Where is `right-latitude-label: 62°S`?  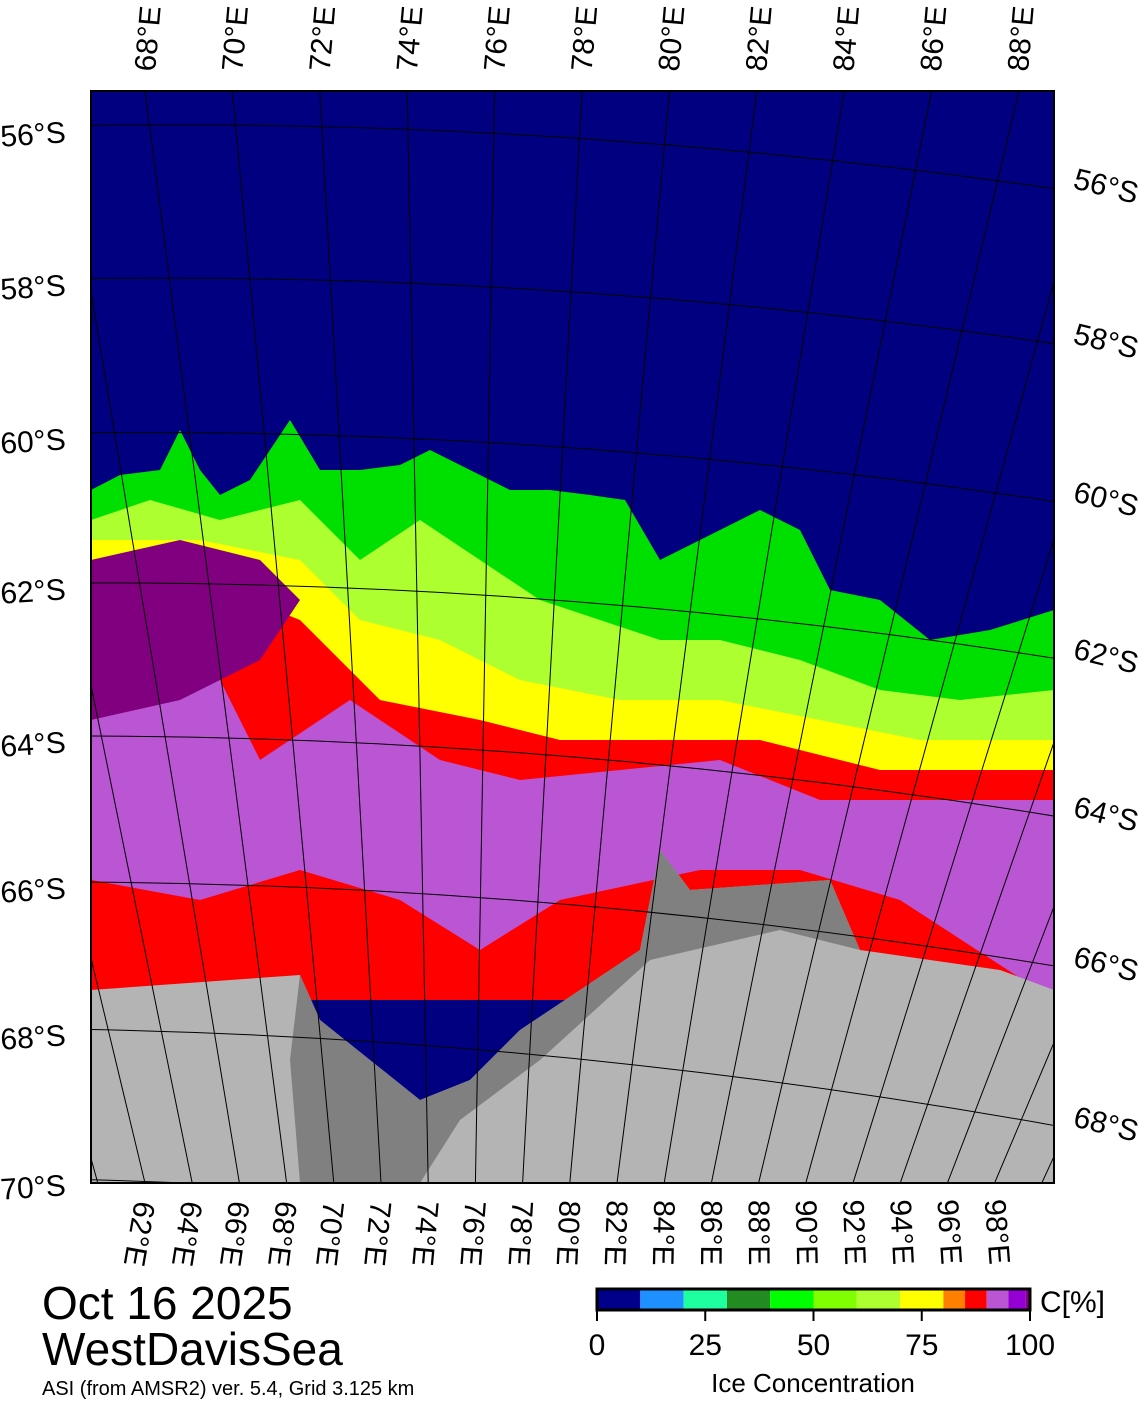
right-latitude-label: 62°S is located at coordinates (1105, 657).